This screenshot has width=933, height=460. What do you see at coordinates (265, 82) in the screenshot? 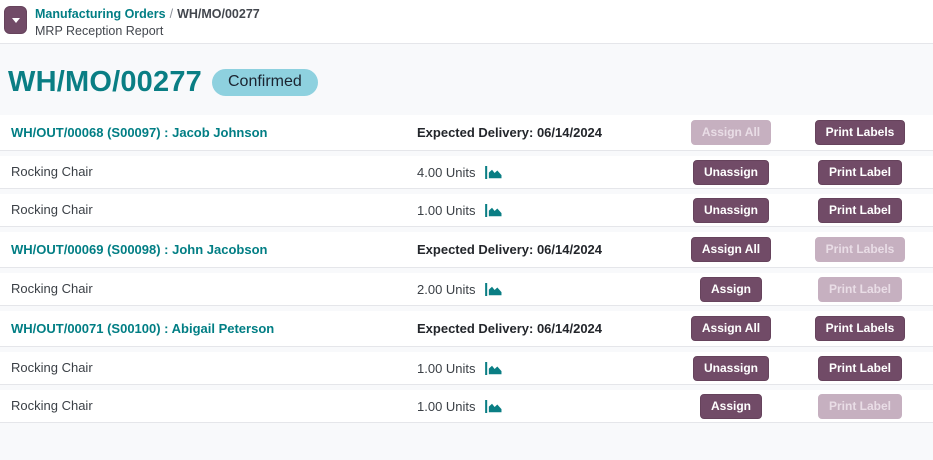
I see `status-badge: Confirmed` at bounding box center [265, 82].